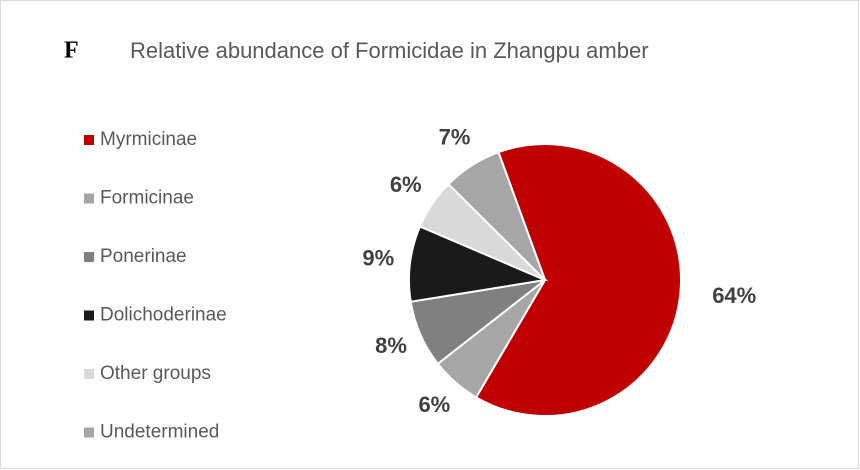  What do you see at coordinates (455, 136) in the screenshot?
I see `data-label: 7%` at bounding box center [455, 136].